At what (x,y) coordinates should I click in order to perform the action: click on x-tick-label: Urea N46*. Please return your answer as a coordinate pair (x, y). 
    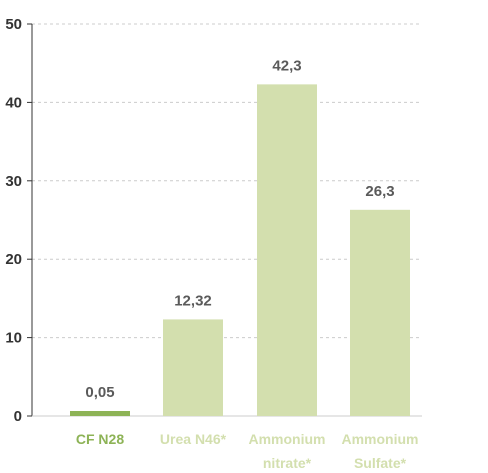
    Looking at the image, I should click on (193, 439).